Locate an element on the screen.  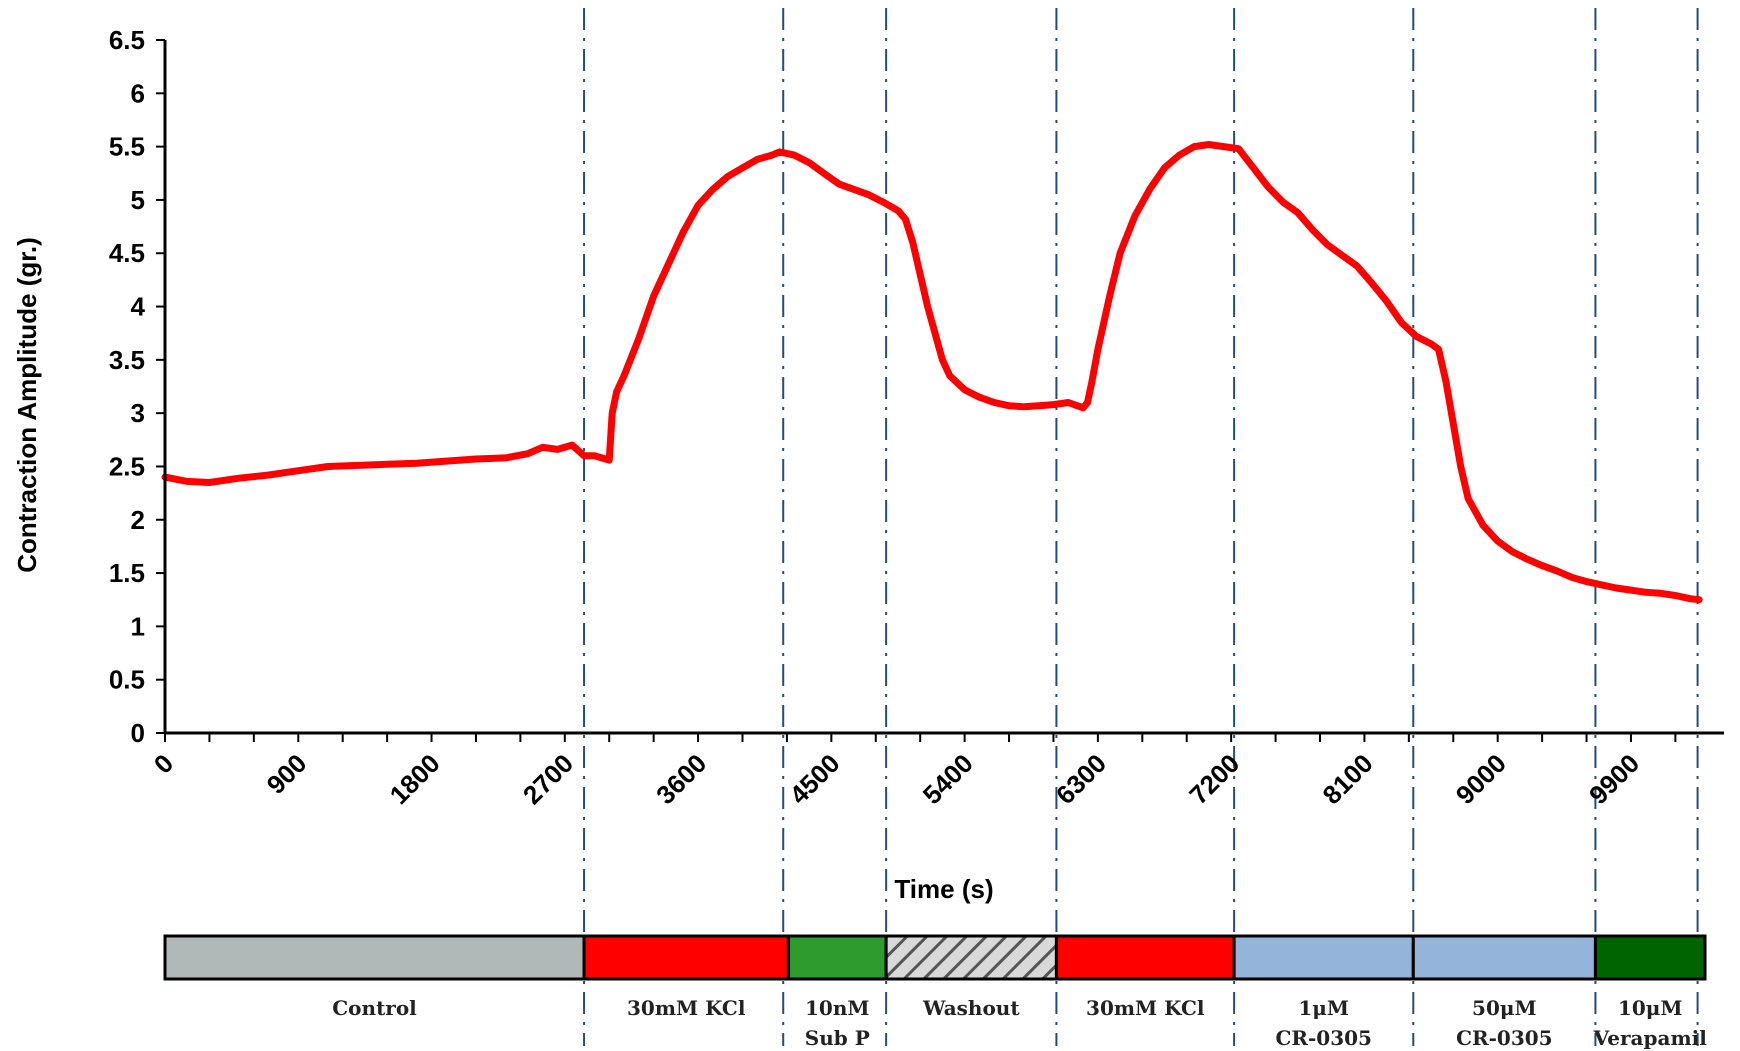
y-tick-label: 1.5 is located at coordinates (127, 573).